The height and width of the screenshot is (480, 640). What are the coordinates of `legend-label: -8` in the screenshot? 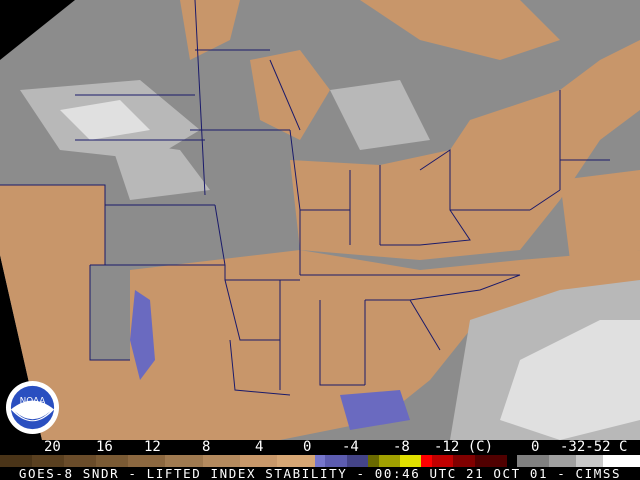 It's located at (401, 447).